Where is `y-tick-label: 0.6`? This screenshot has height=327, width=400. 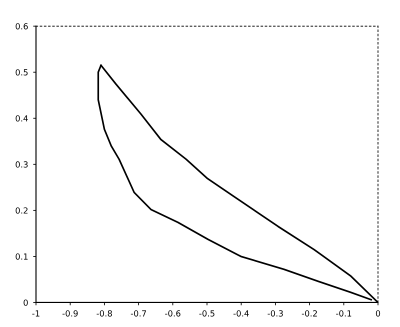
y-tick-label: 0.6 is located at coordinates (22, 26).